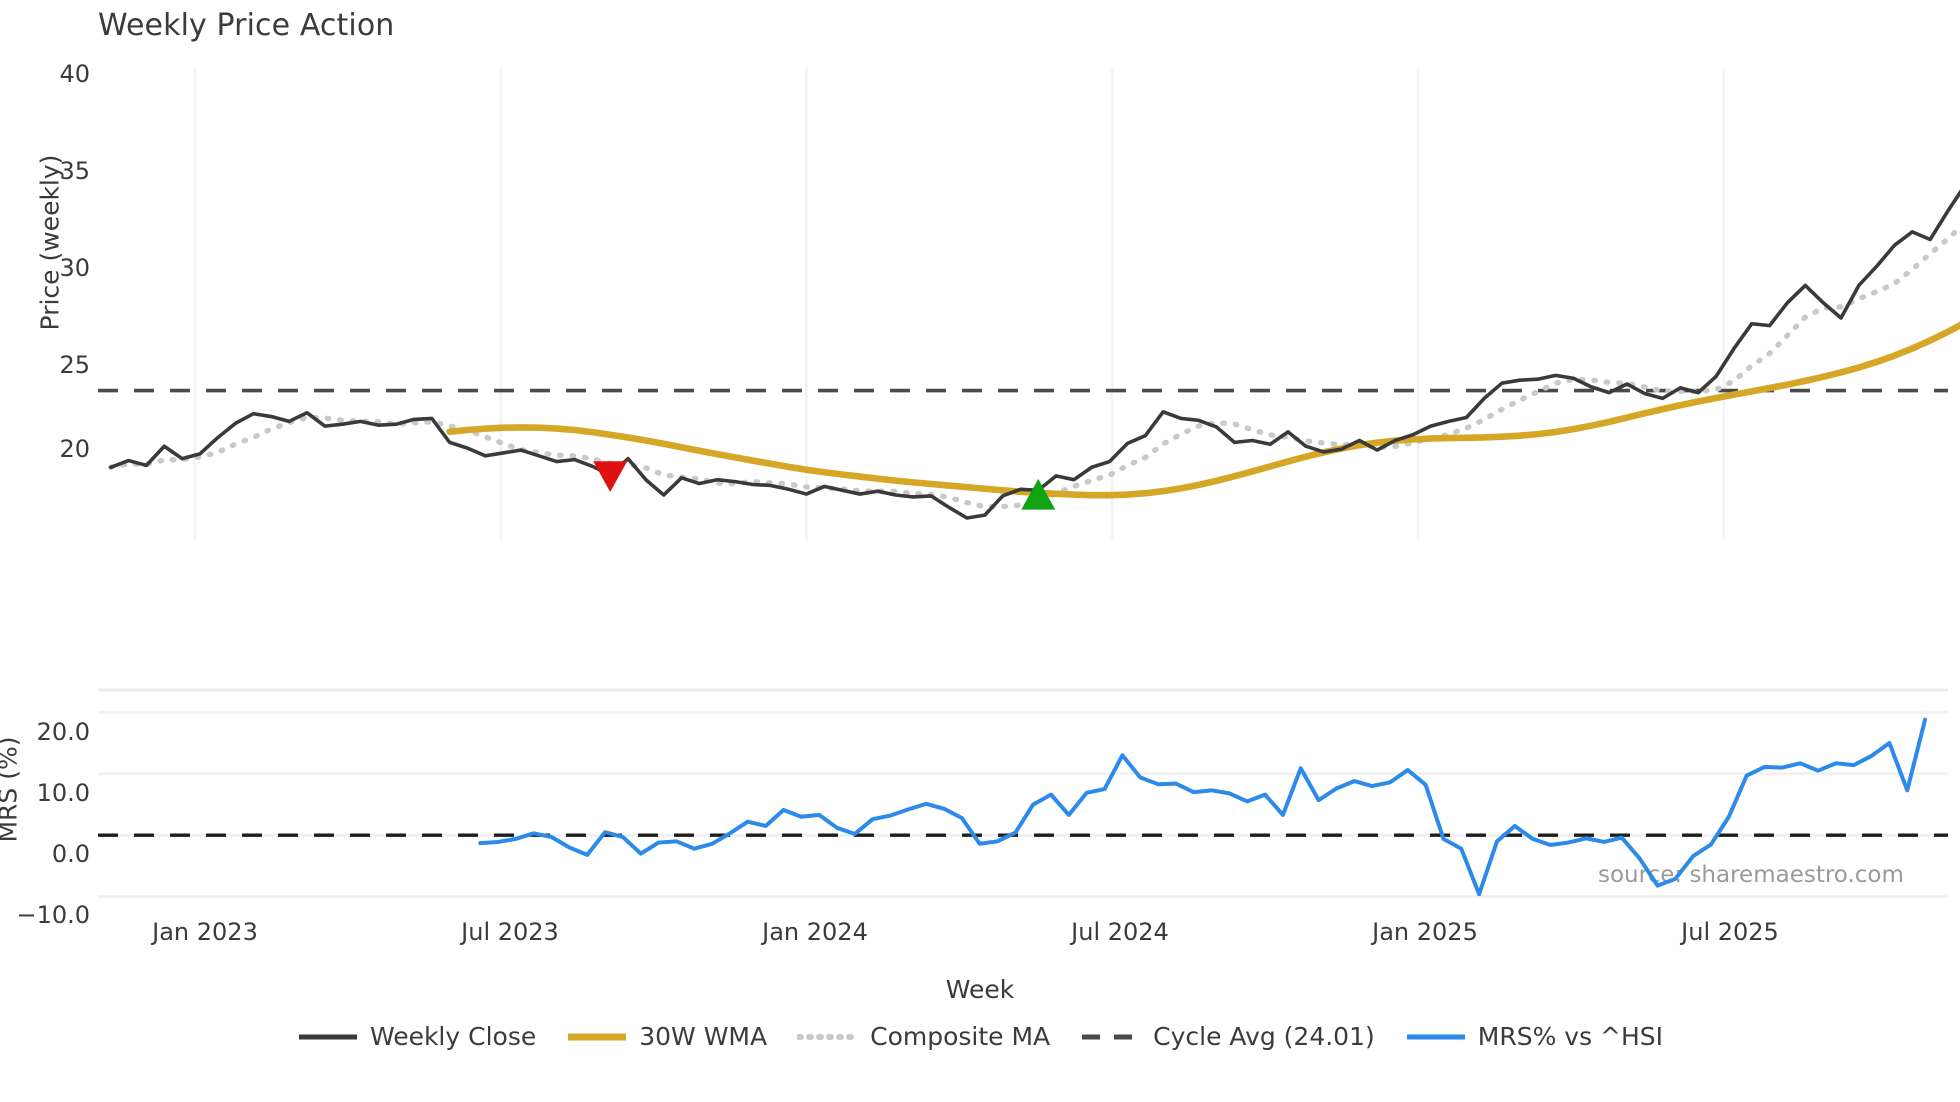 This screenshot has width=1960, height=1102. I want to click on y-tick-mrs-2: 0.0, so click(70, 854).